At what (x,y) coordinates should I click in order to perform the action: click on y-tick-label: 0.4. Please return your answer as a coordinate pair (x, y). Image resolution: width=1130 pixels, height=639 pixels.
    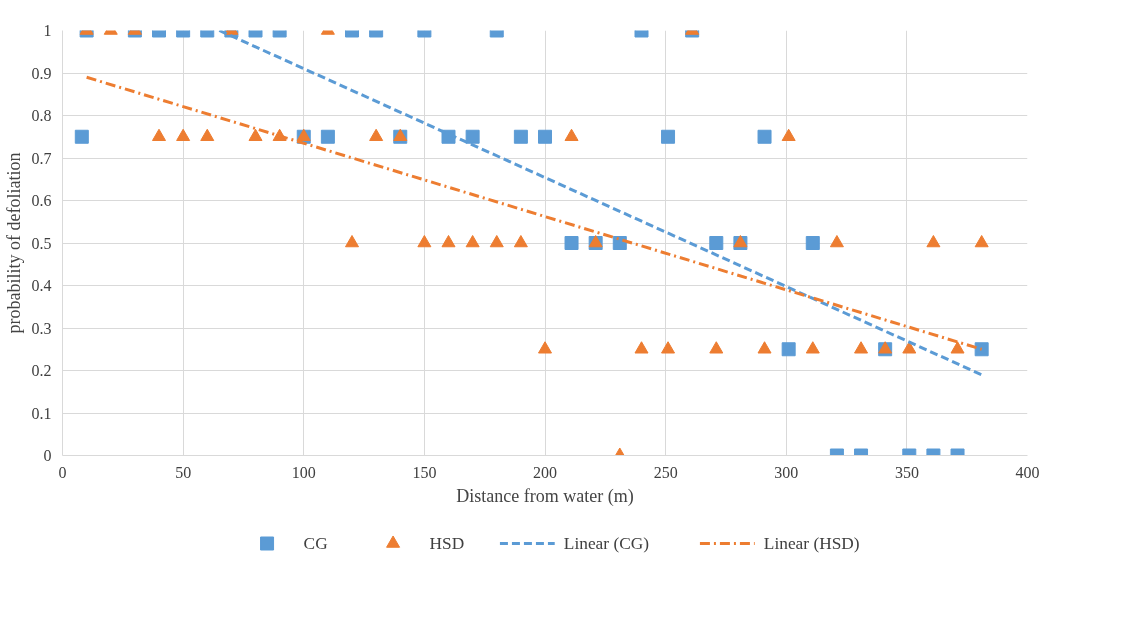
    Looking at the image, I should click on (41, 285).